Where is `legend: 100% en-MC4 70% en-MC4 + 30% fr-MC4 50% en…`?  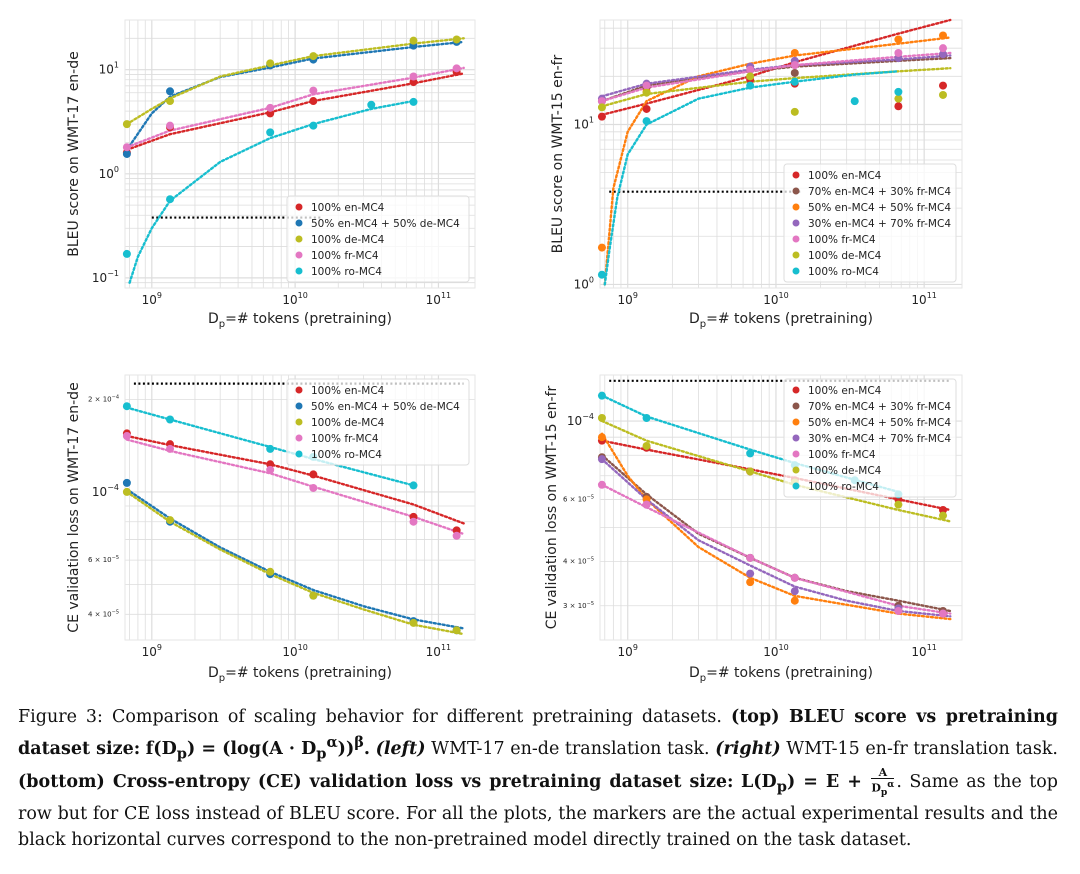 legend: 100% en-MC4 70% en-MC4 + 30% fr-MC4 50% en… is located at coordinates (870, 223).